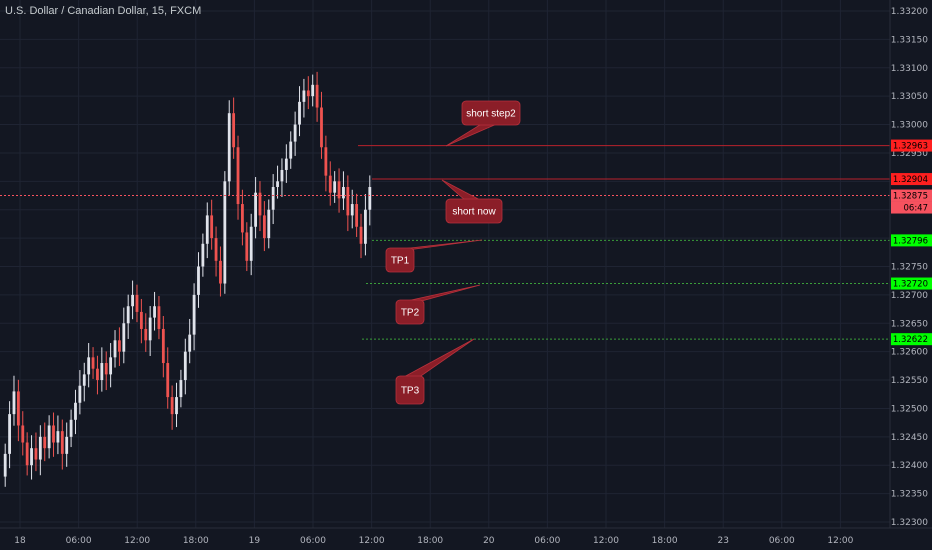 The image size is (932, 550). I want to click on price-tick-label: 1.32300, so click(909, 523).